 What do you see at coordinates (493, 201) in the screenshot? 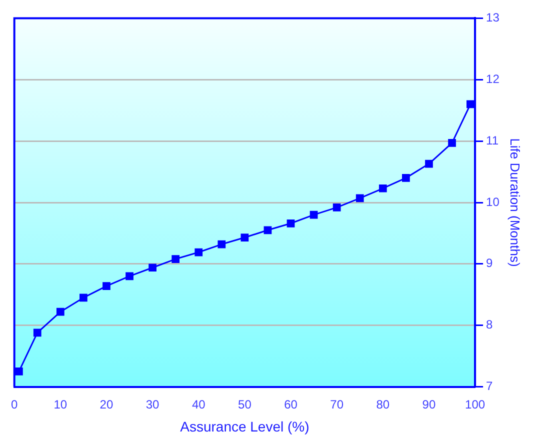
I see `y2-tick-label: 10` at bounding box center [493, 201].